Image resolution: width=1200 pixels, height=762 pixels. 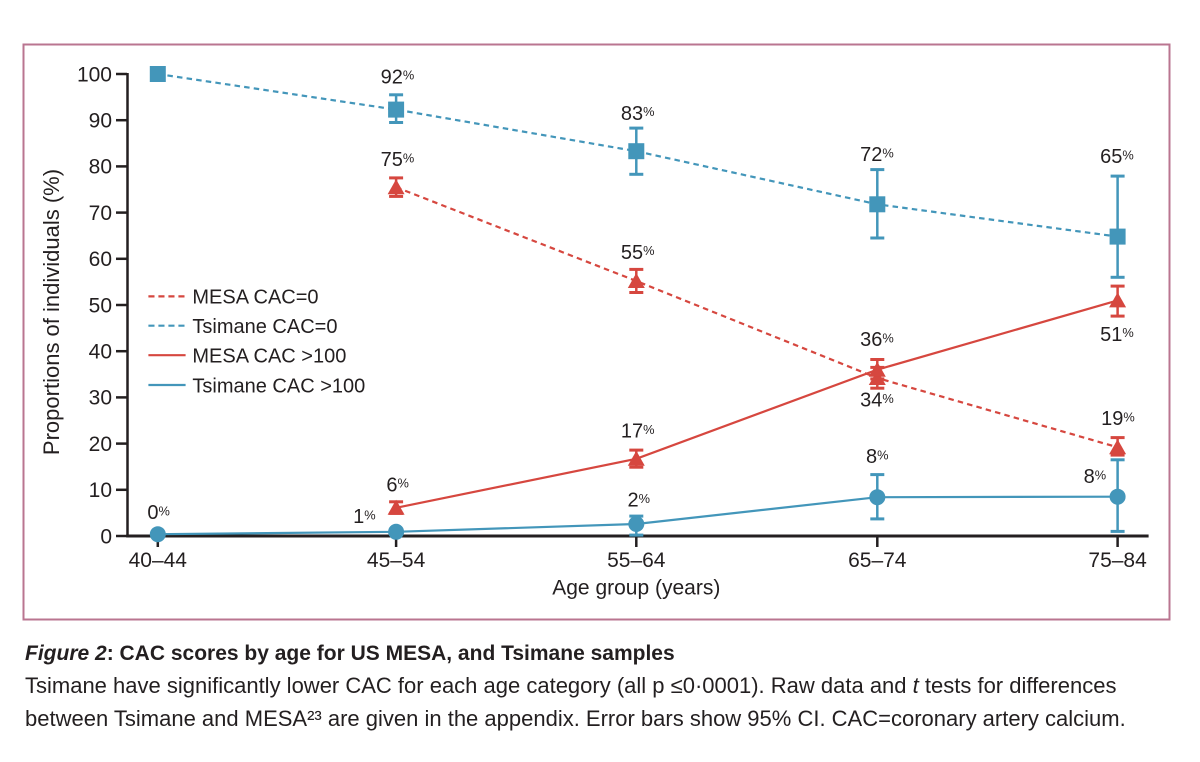 What do you see at coordinates (100, 121) in the screenshot?
I see `svg-text: 90` at bounding box center [100, 121].